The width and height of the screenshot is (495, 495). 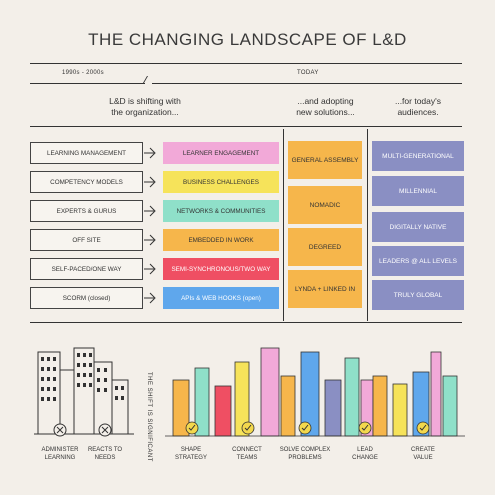 What do you see at coordinates (221, 269) in the screenshot?
I see `new-item: SEMI-SYNCHRONOUS/TWO WAY` at bounding box center [221, 269].